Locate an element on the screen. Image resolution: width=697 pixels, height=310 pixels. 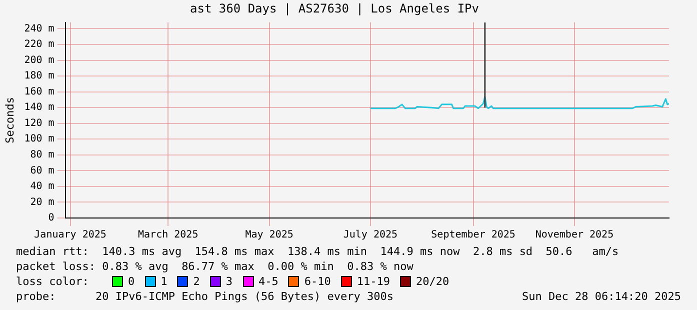
x-tick-label: September 2025 is located at coordinates (473, 235).